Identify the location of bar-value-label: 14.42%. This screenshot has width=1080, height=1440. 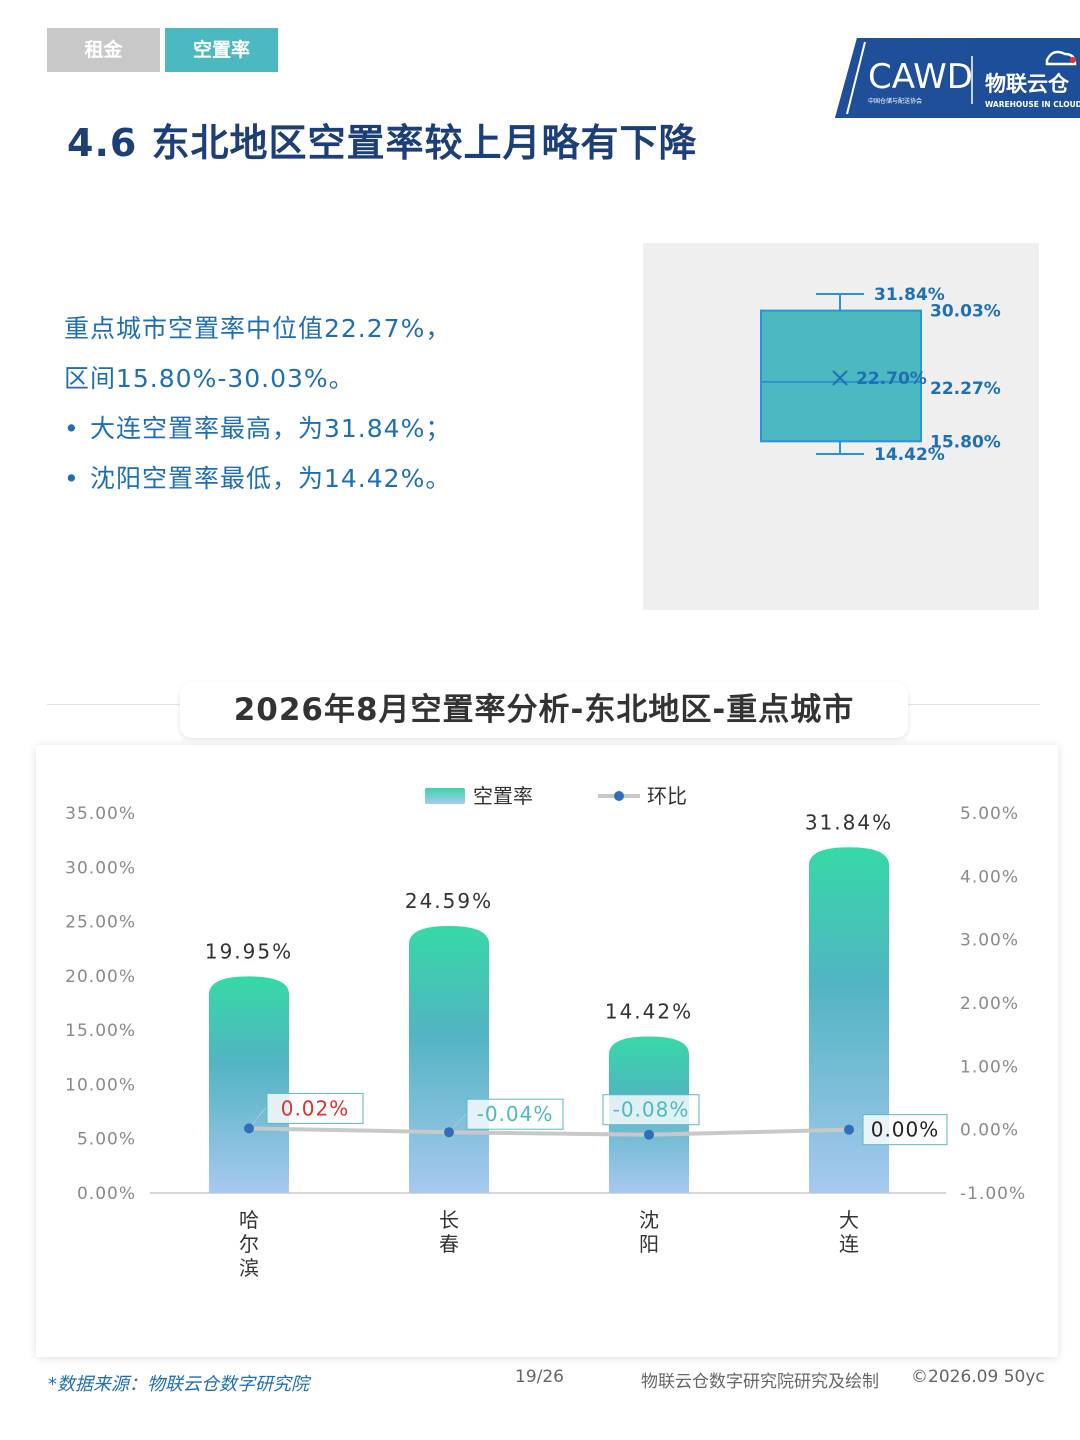
(649, 1011).